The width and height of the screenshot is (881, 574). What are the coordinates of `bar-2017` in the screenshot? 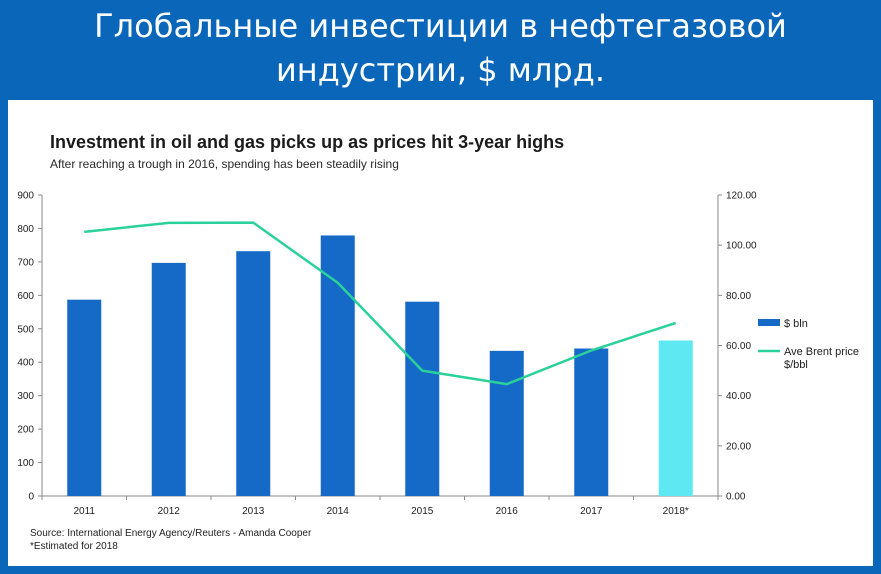 It's located at (591, 422).